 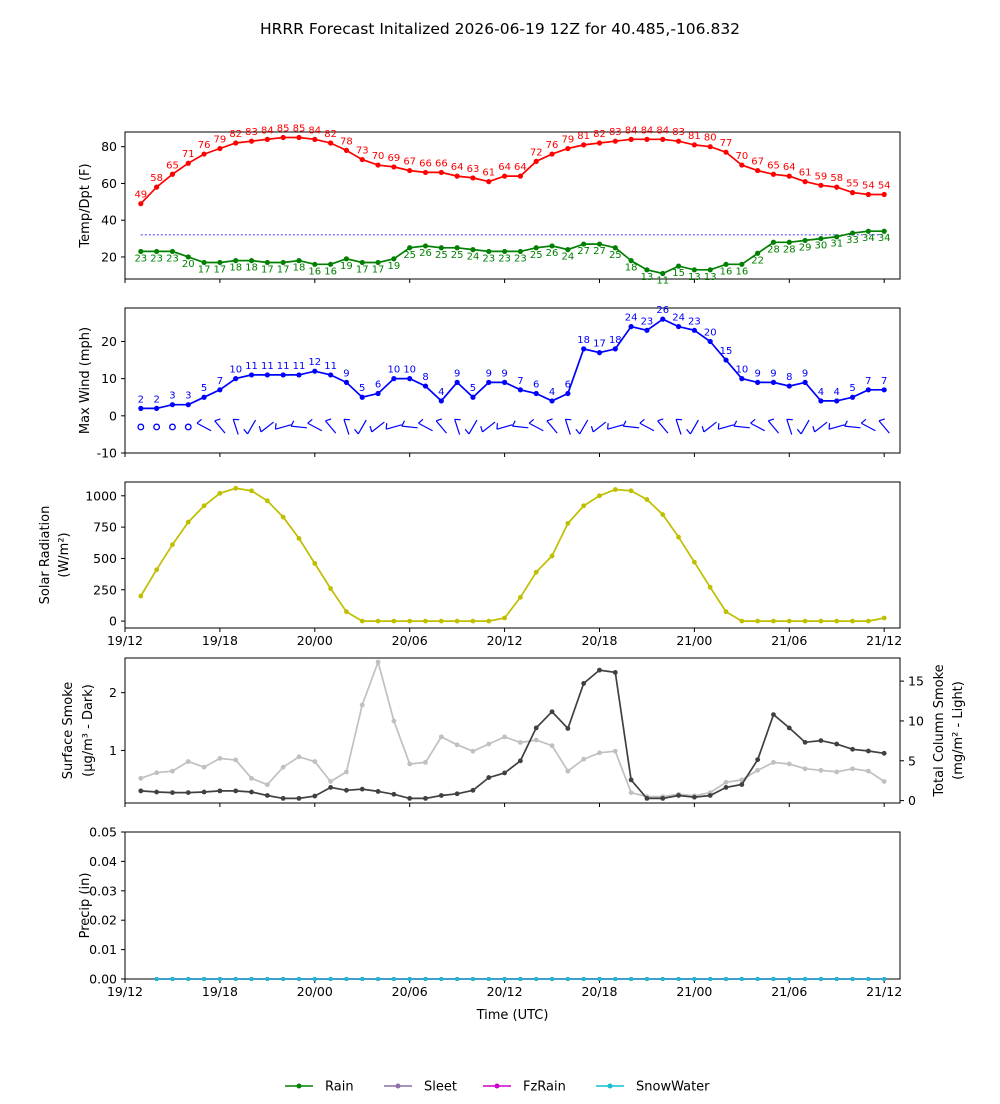 I want to click on y-tick-label: 0.05, so click(x=103, y=832).